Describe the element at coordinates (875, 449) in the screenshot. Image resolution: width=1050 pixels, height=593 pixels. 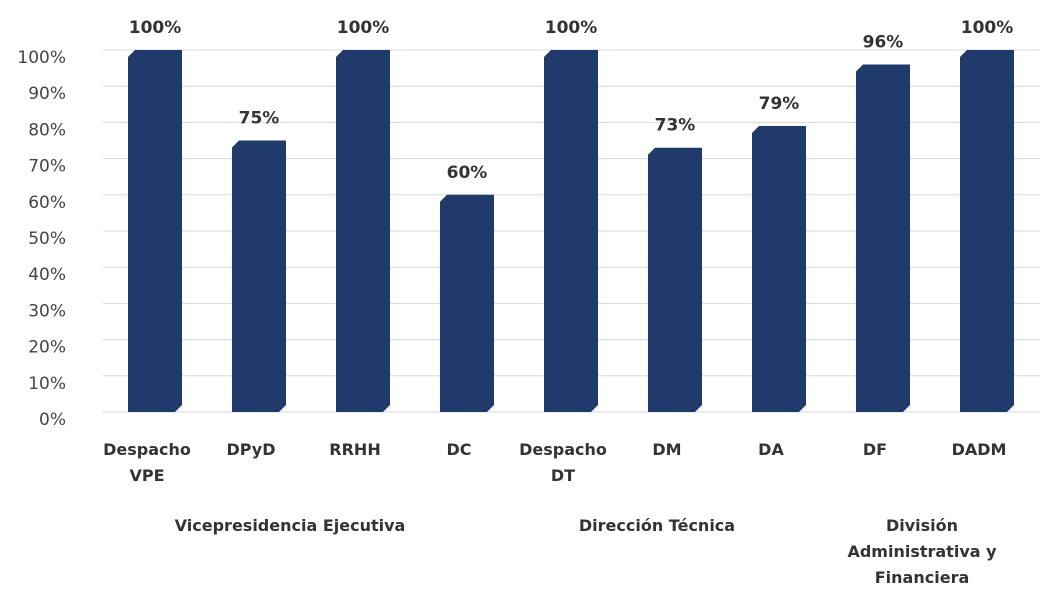
I see `x-tick-label: DF` at that location.